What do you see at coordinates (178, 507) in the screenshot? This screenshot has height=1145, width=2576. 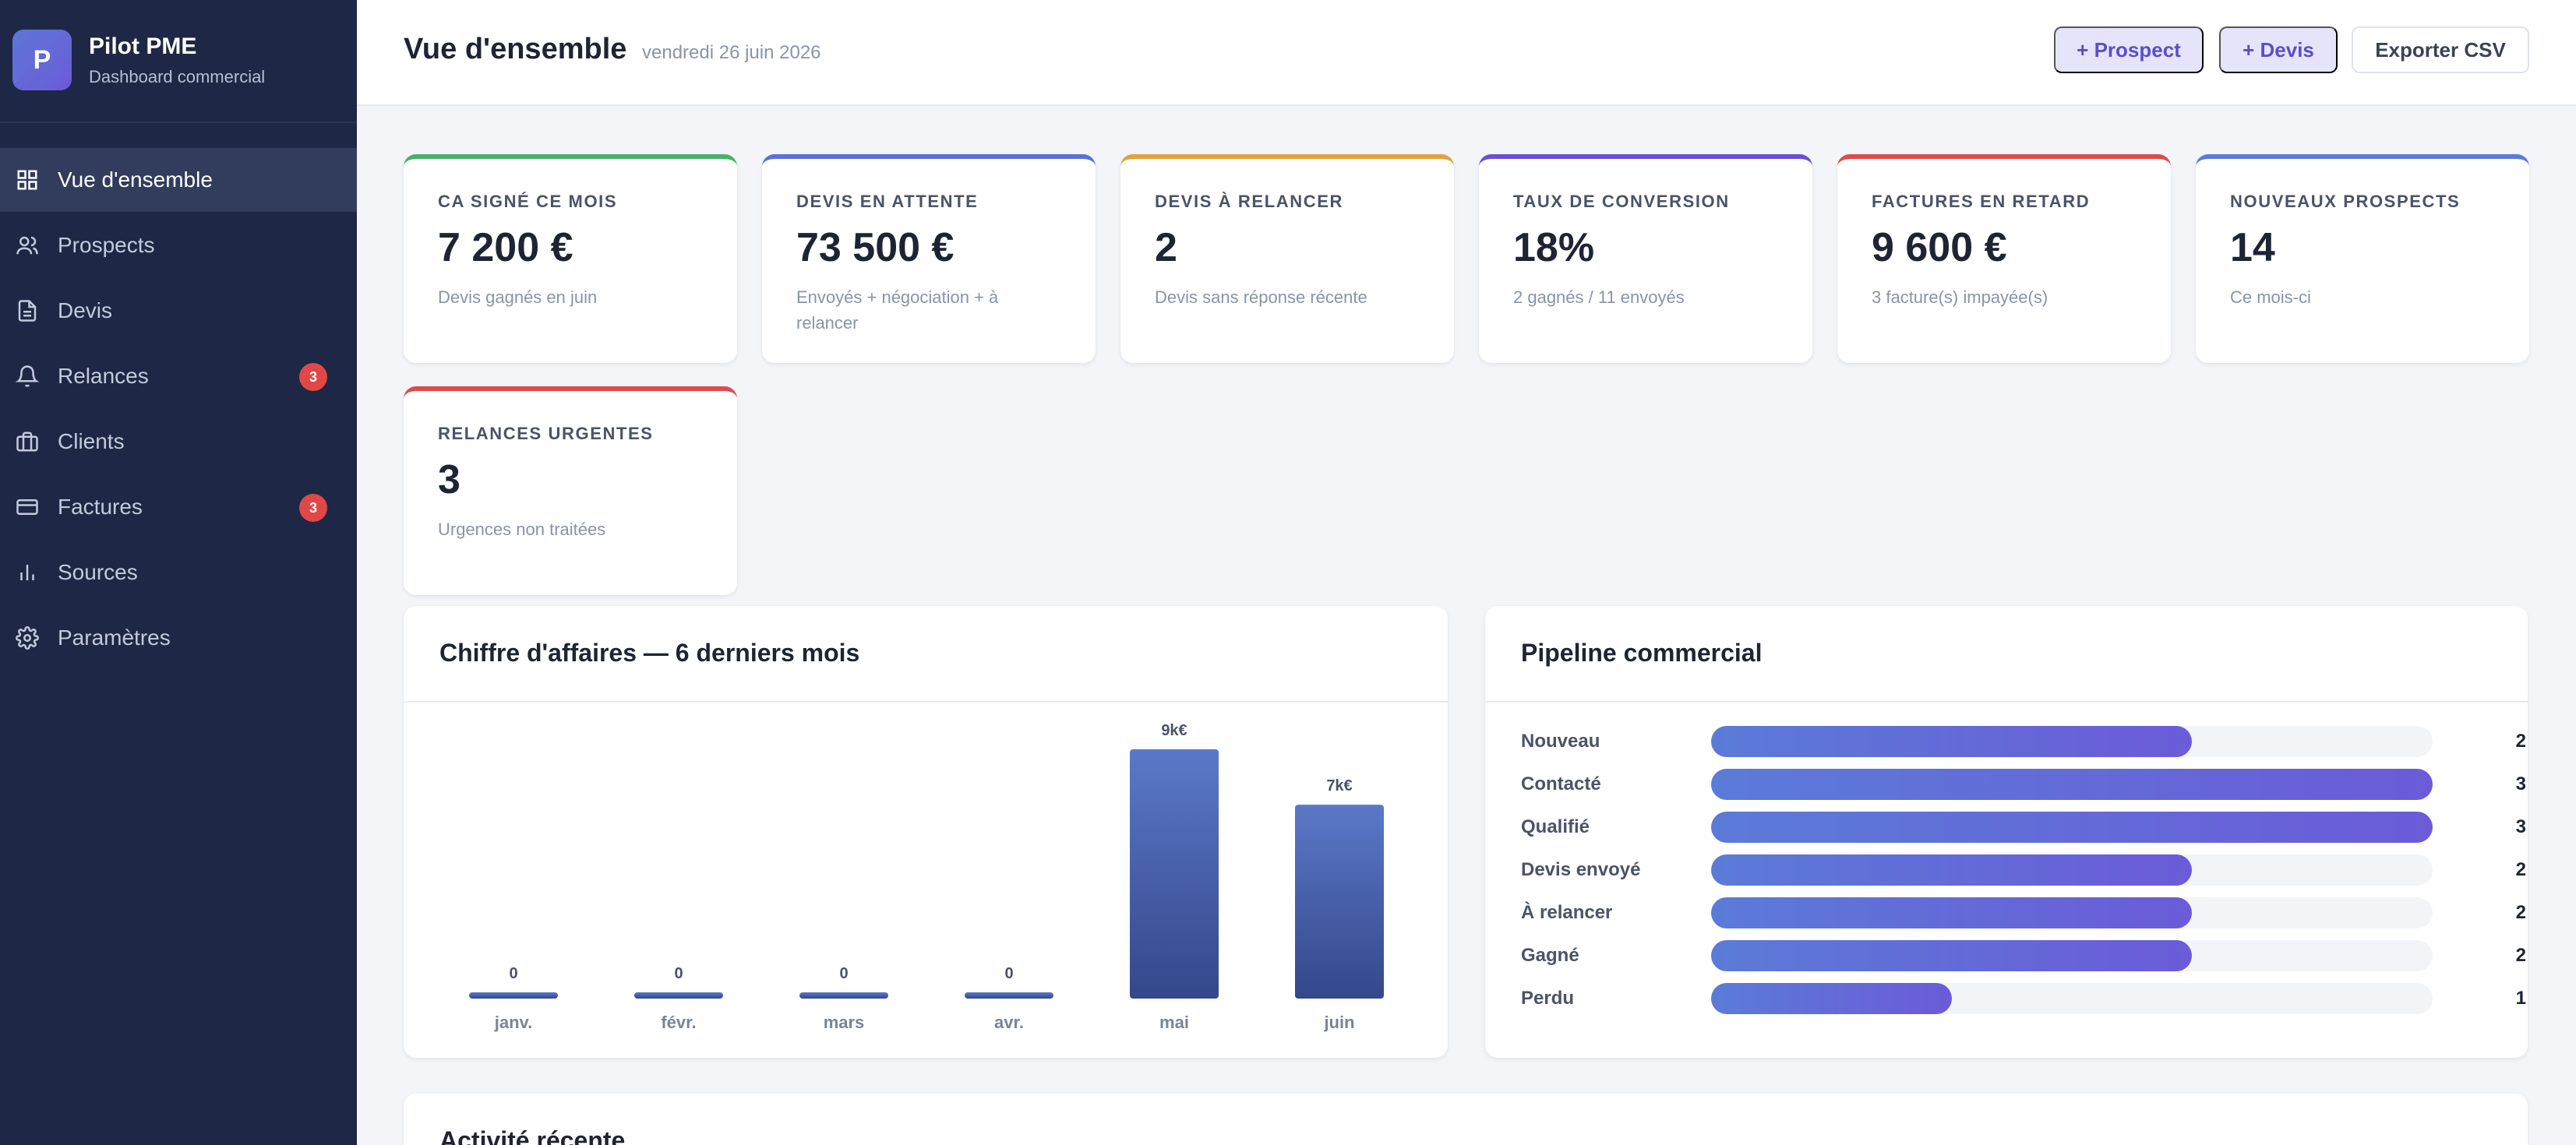 I see `sidebar-item-factures: Factures 3` at bounding box center [178, 507].